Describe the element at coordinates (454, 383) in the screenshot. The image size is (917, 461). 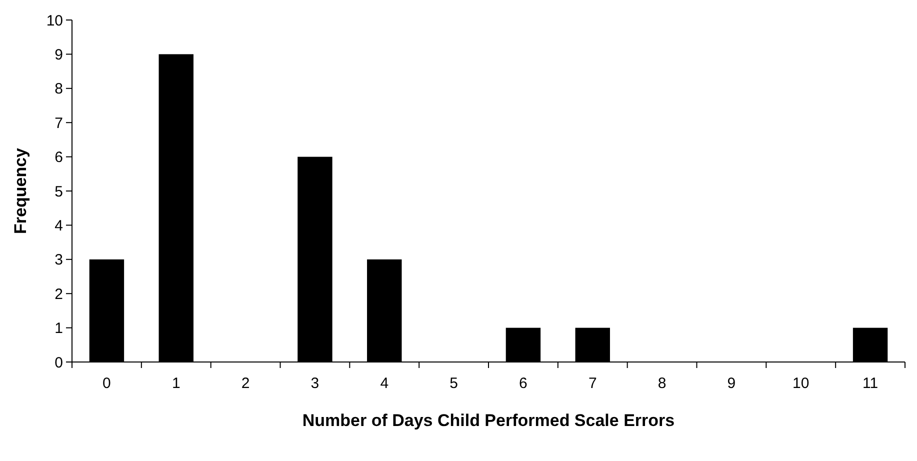
I see `x-tick-label: 5` at that location.